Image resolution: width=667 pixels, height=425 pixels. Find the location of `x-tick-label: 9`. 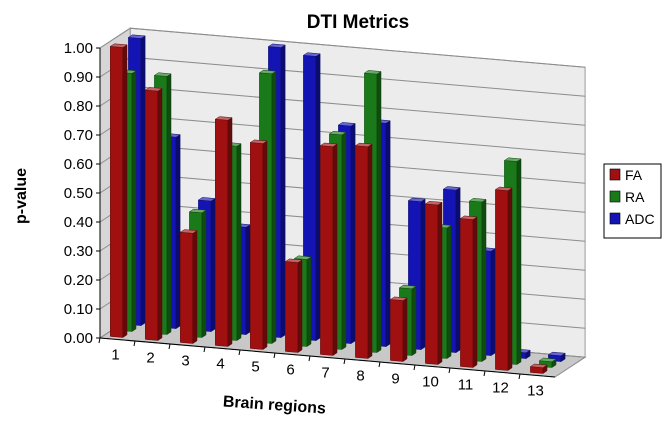

x-tick-label: 9 is located at coordinates (395, 379).